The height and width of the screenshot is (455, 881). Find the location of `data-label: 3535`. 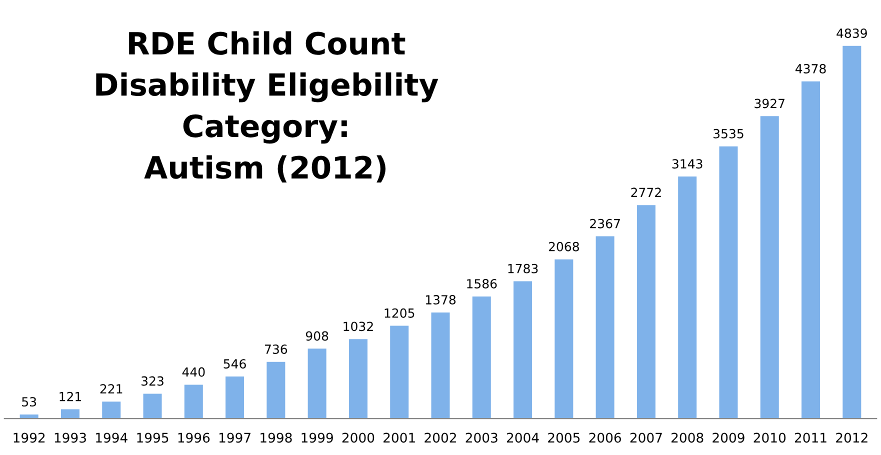

data-label: 3535 is located at coordinates (729, 133).